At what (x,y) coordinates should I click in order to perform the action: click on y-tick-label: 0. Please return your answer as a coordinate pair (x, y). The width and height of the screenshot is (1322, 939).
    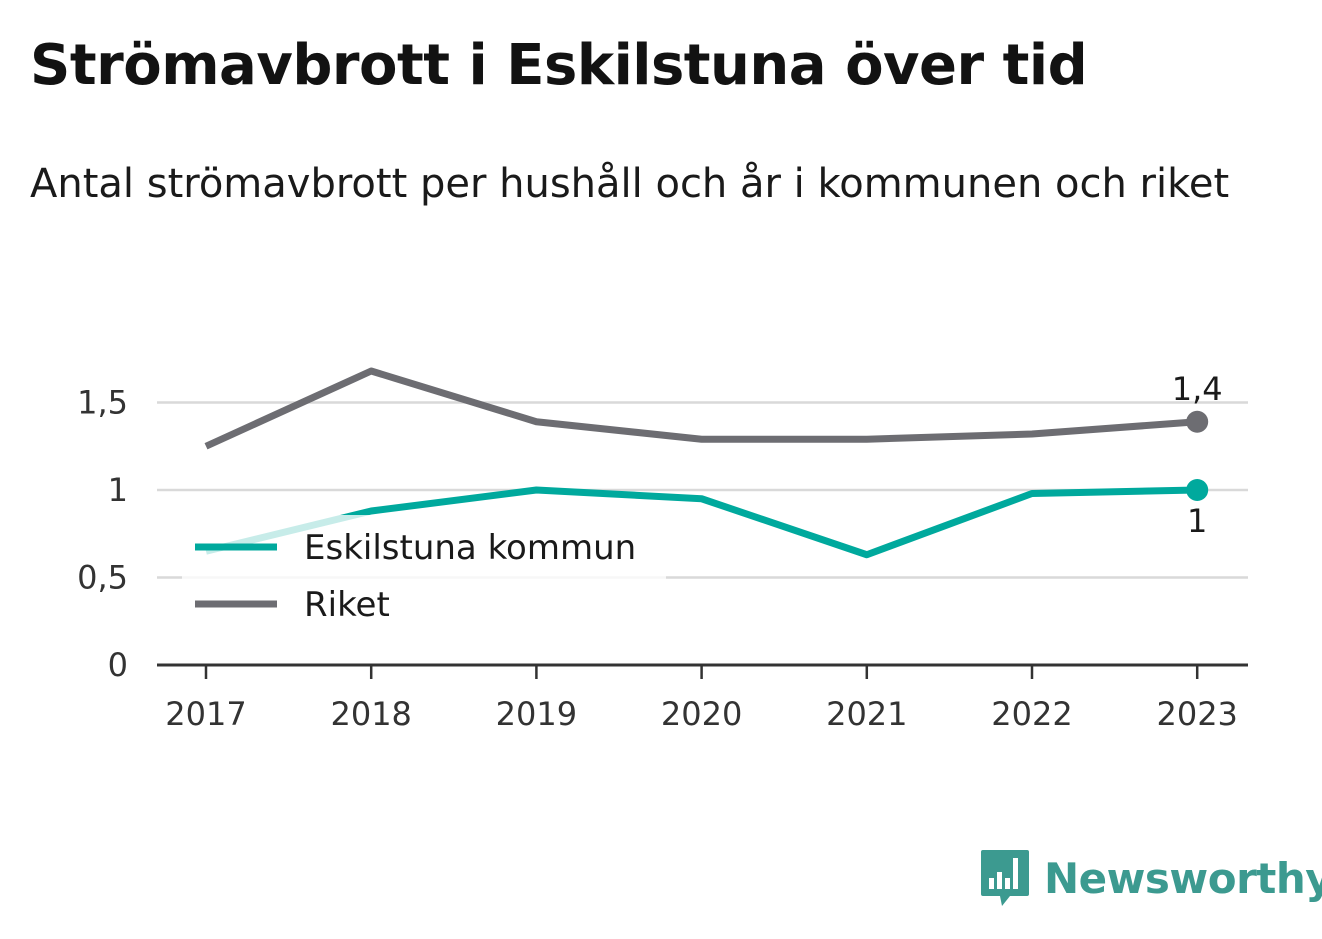
    Looking at the image, I should click on (118, 665).